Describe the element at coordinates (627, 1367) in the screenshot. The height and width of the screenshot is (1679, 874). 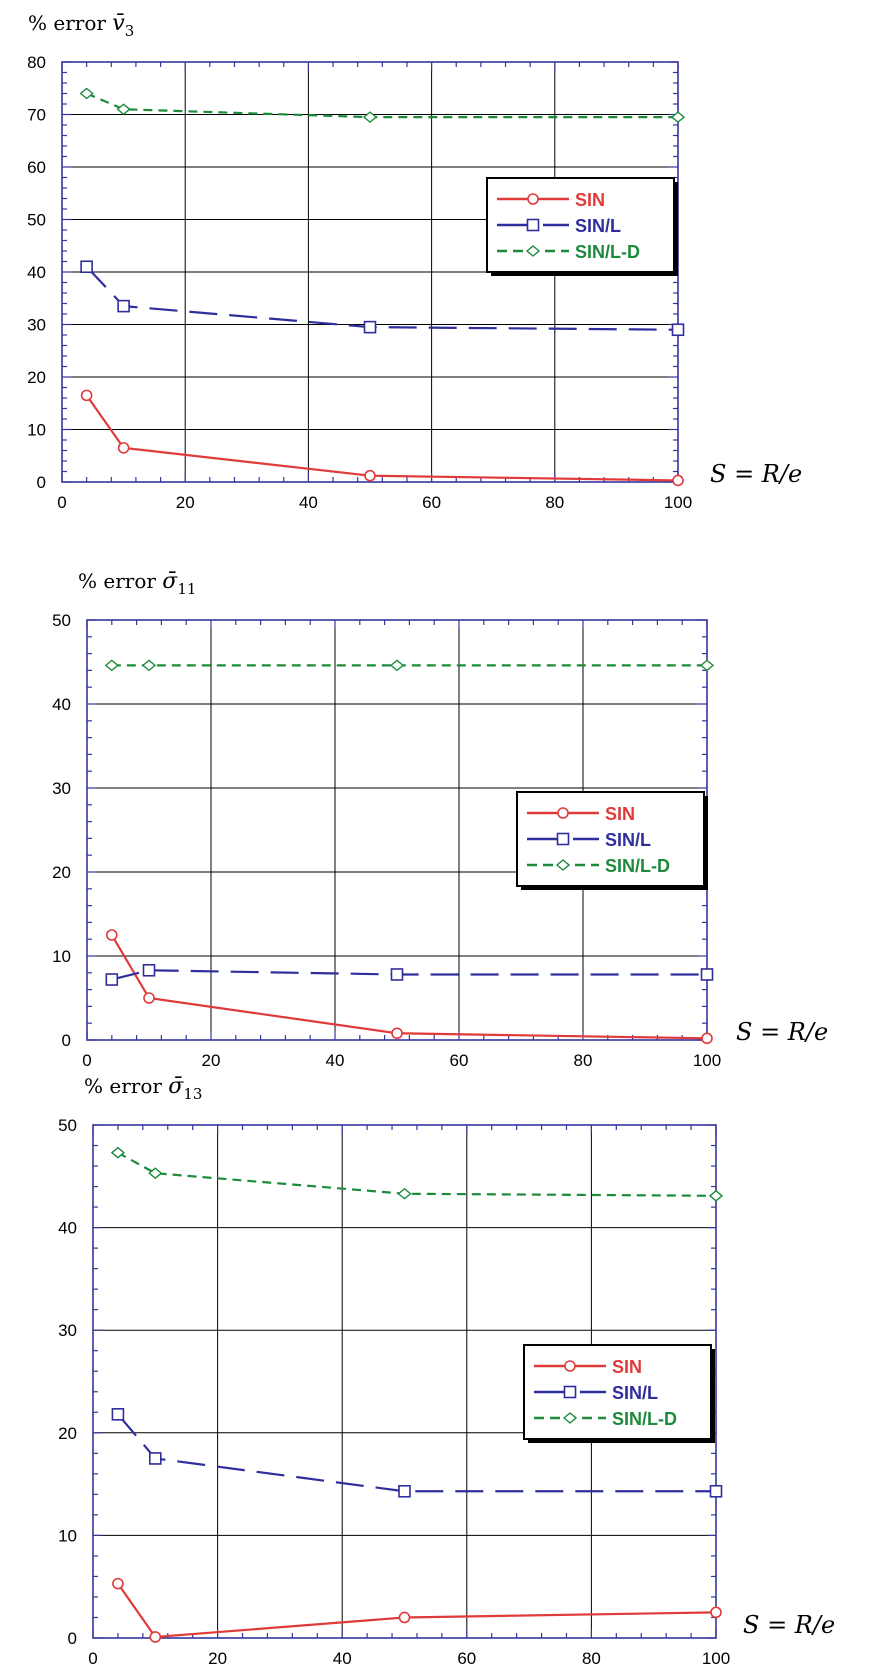
I see `legend-label: SIN` at that location.